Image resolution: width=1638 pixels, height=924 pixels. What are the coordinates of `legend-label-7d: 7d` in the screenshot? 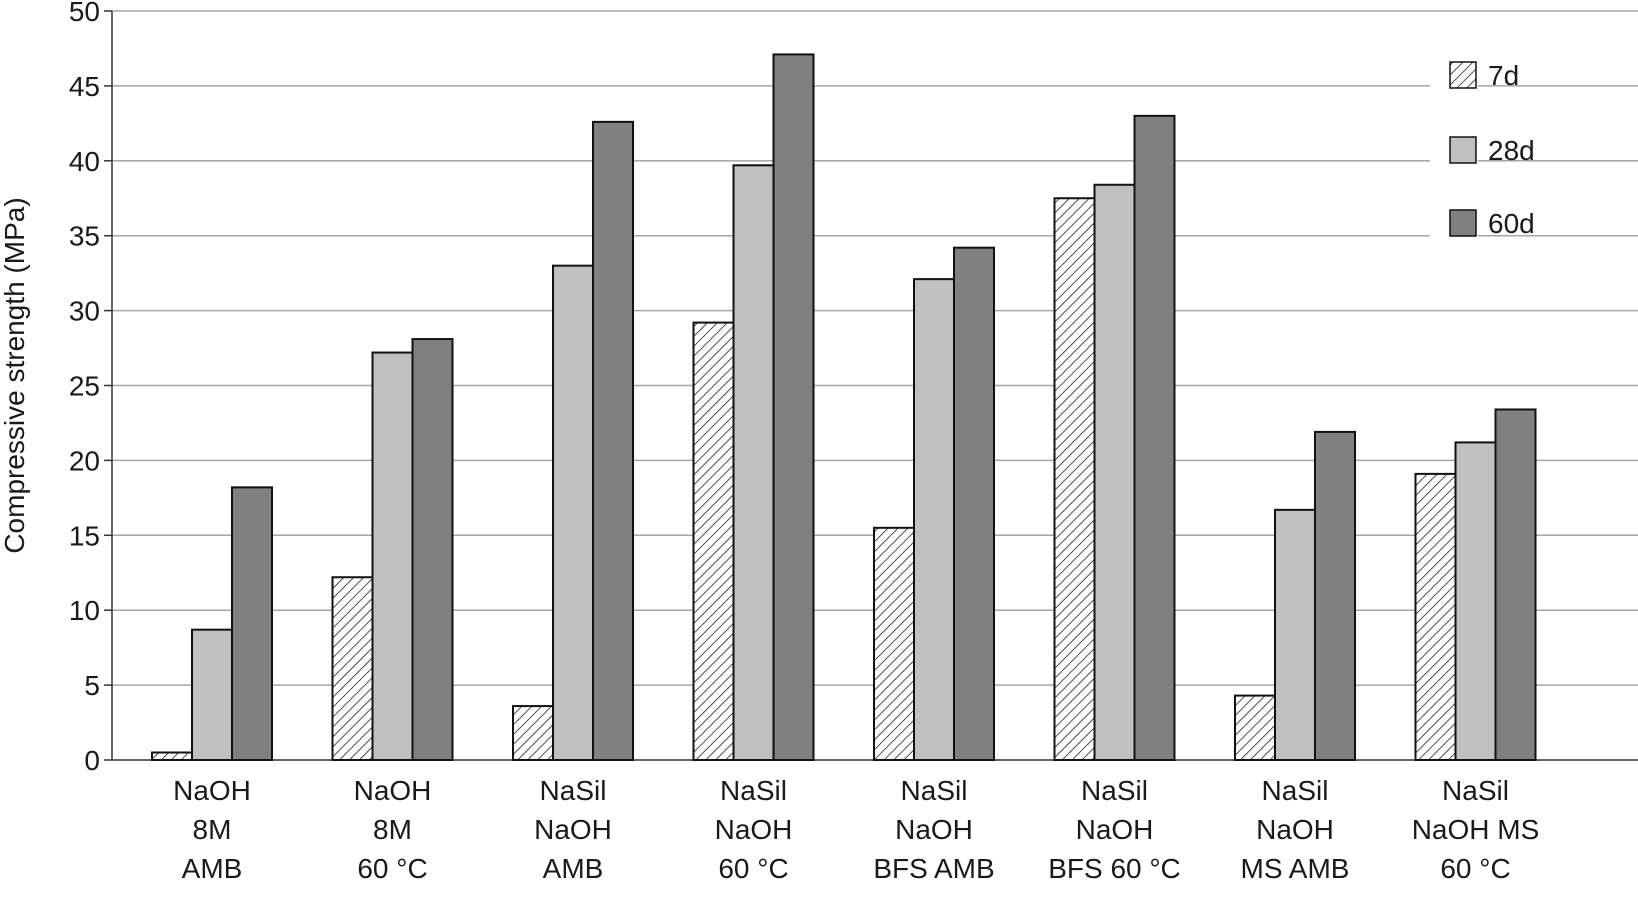 It's located at (1503, 75).